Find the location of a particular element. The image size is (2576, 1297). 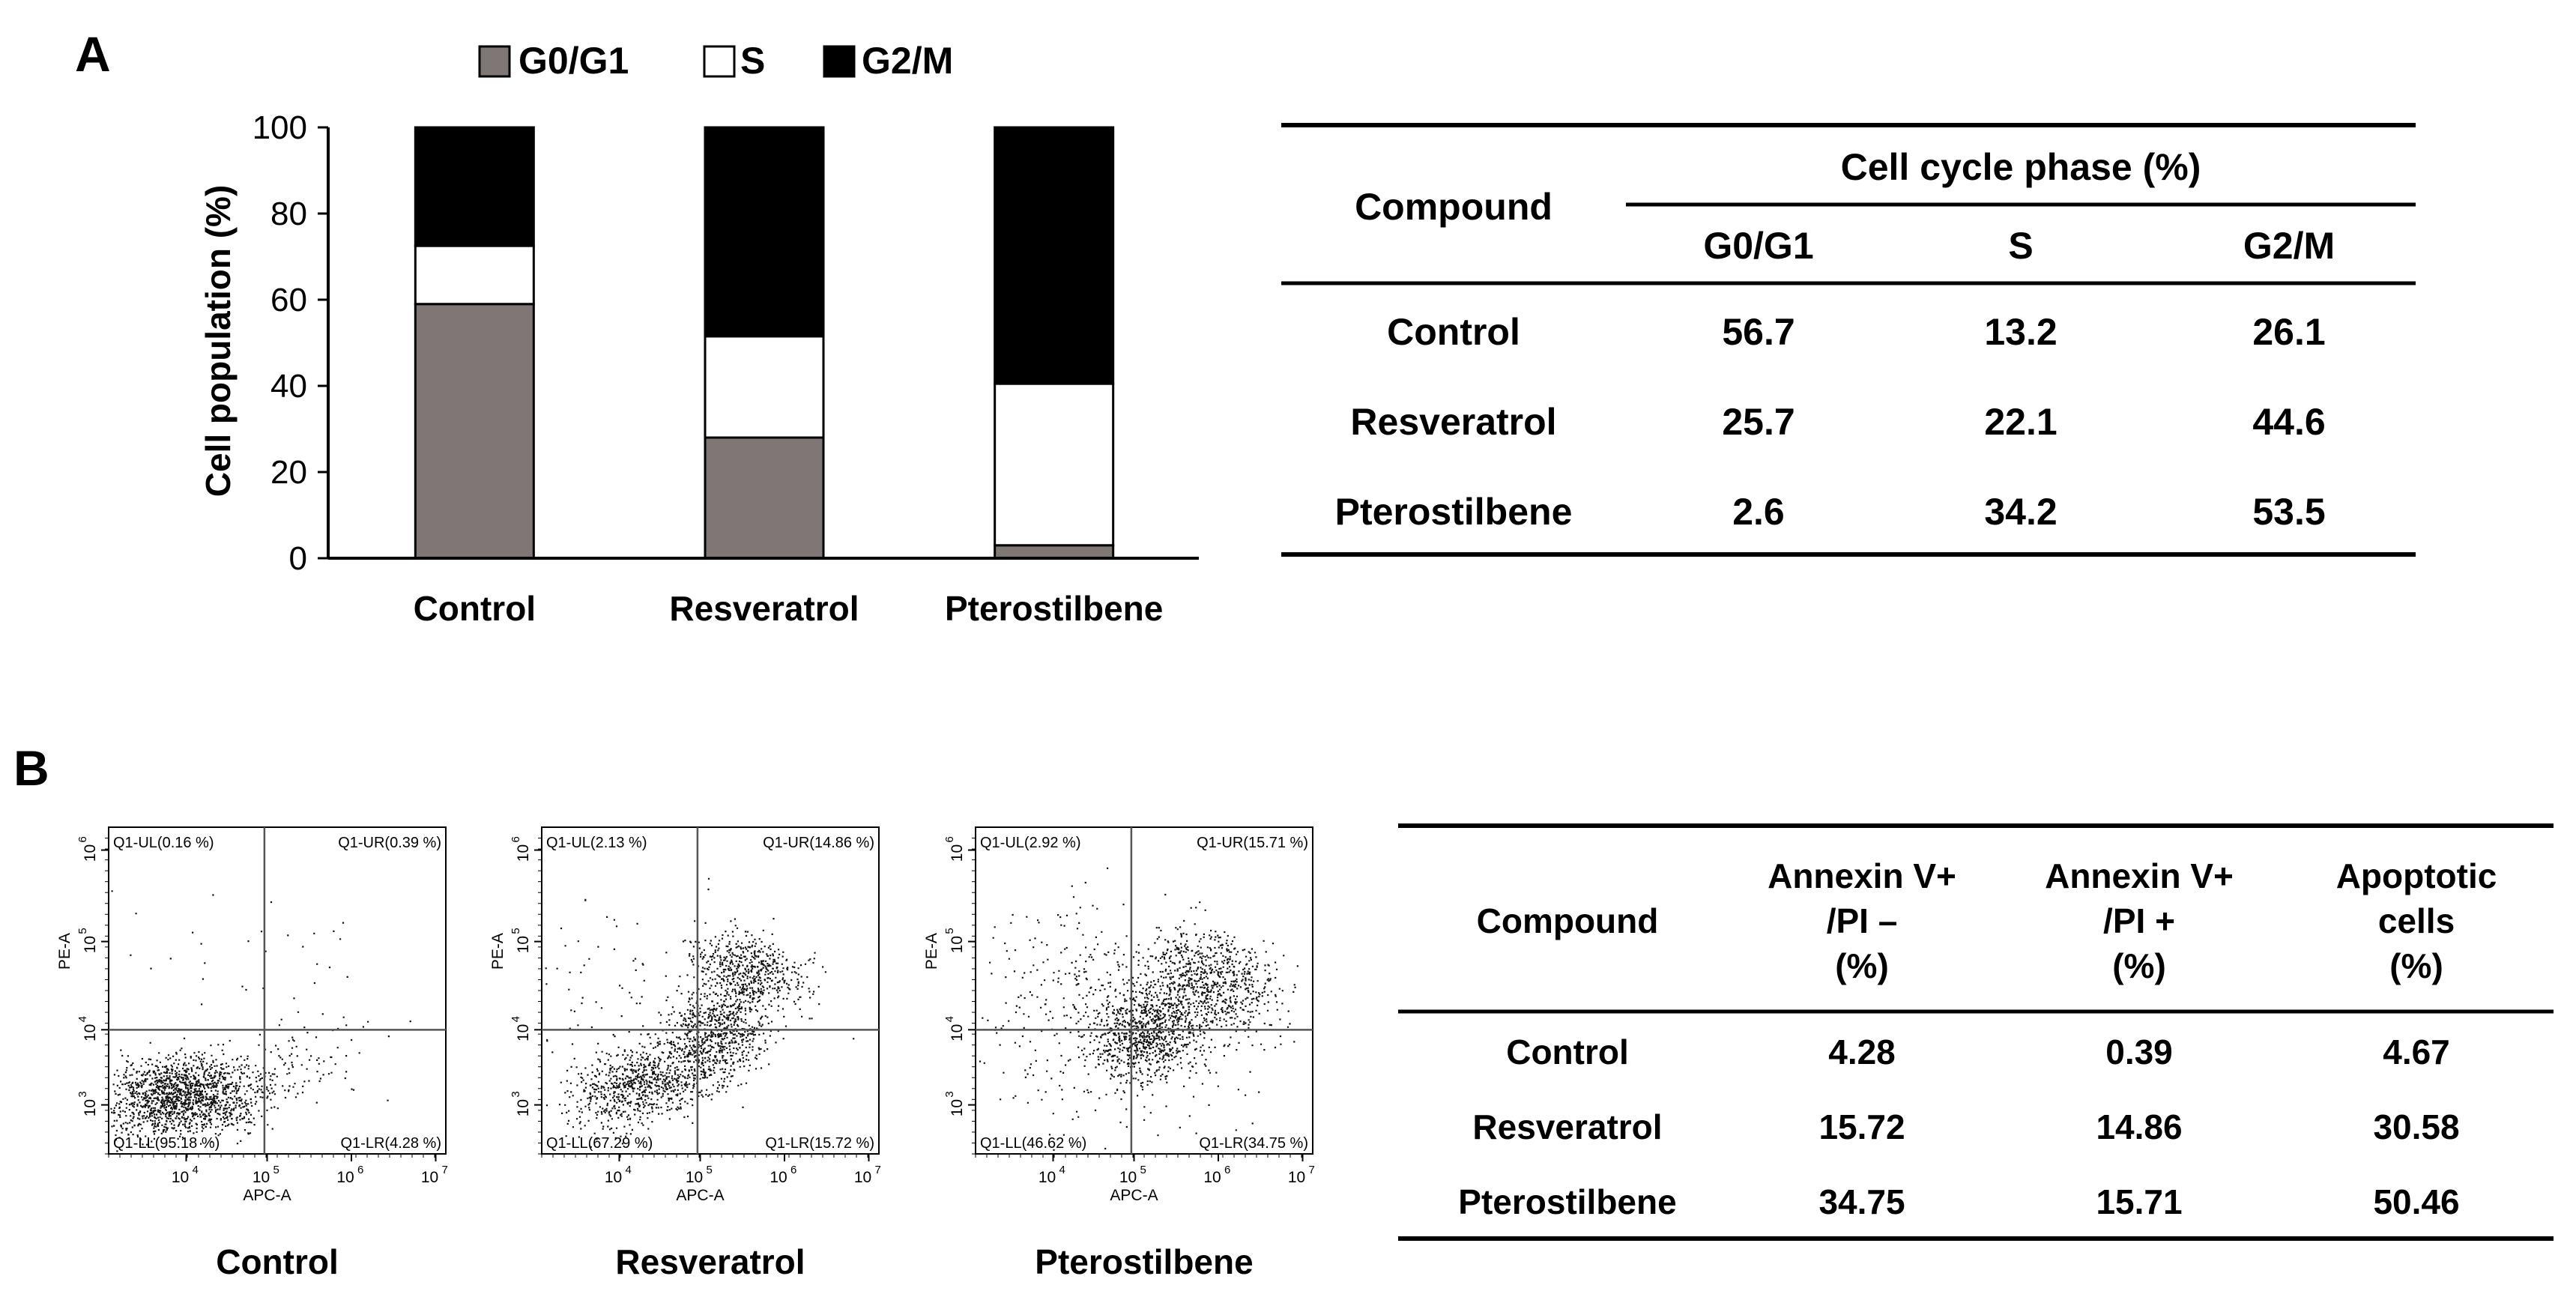

table-b-cell: 34.75 is located at coordinates (1861, 1201).